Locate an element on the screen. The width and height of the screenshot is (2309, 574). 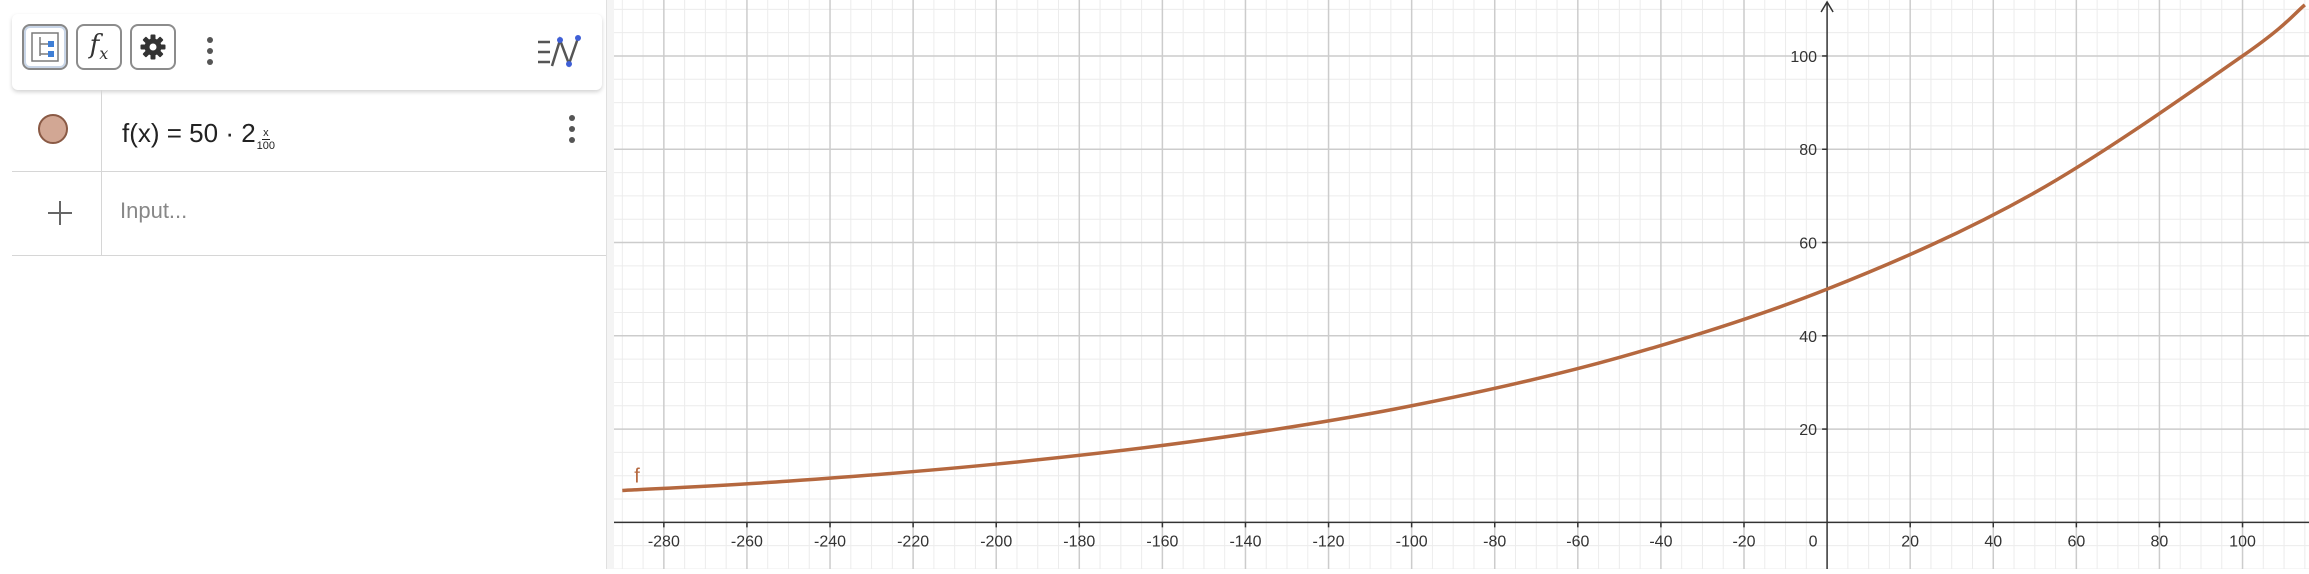
x-tick-label: -120 is located at coordinates (1329, 541).